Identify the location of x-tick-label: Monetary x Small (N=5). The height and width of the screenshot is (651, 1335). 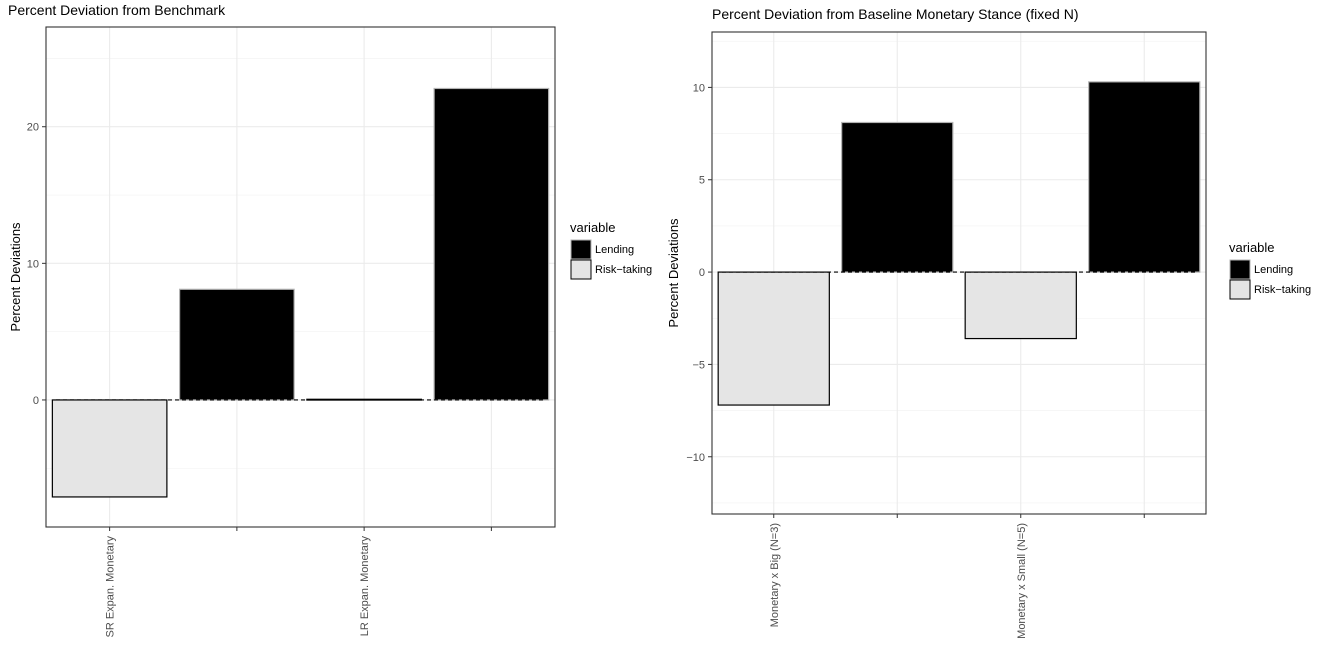
(1022, 581).